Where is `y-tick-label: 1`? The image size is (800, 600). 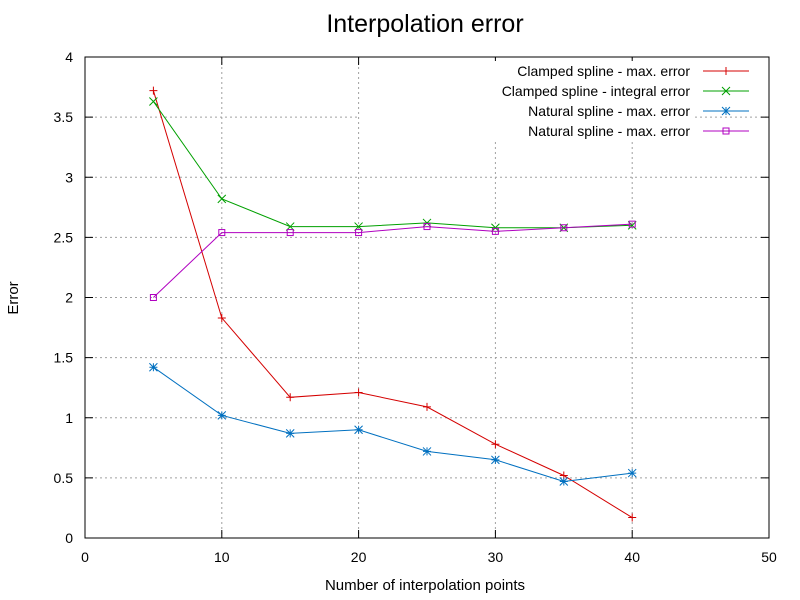
y-tick-label: 1 is located at coordinates (69, 418).